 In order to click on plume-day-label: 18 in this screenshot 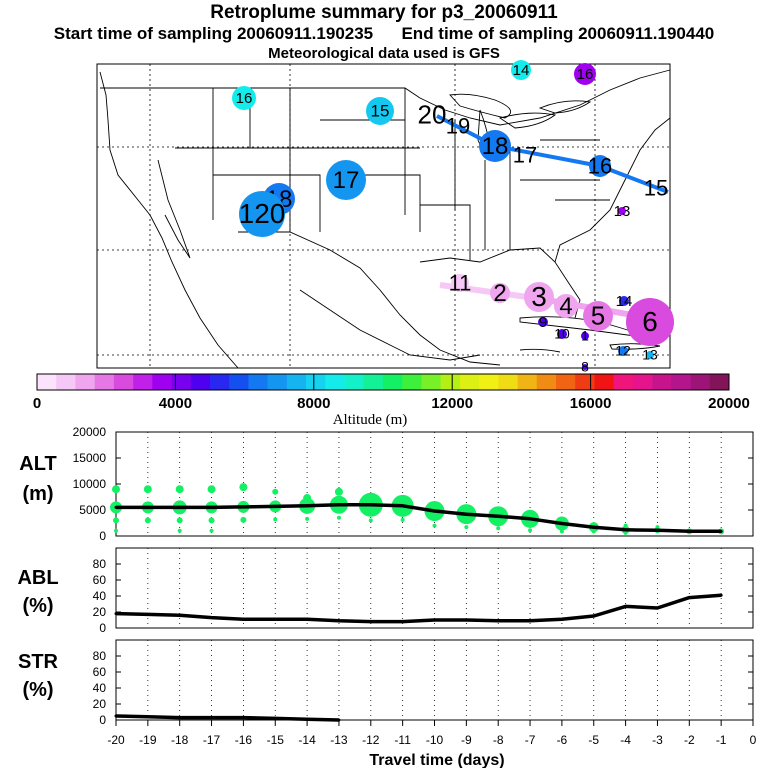, I will do `click(495, 146)`.